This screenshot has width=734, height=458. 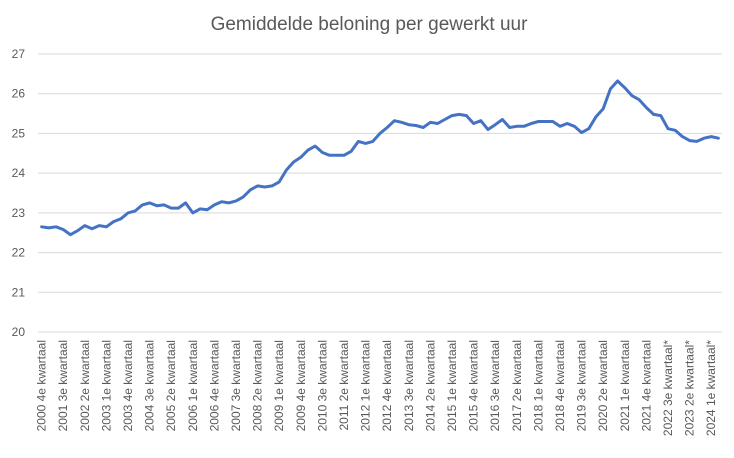 What do you see at coordinates (495, 385) in the screenshot?
I see `x-tick-label: 2016 3e kwartaal` at bounding box center [495, 385].